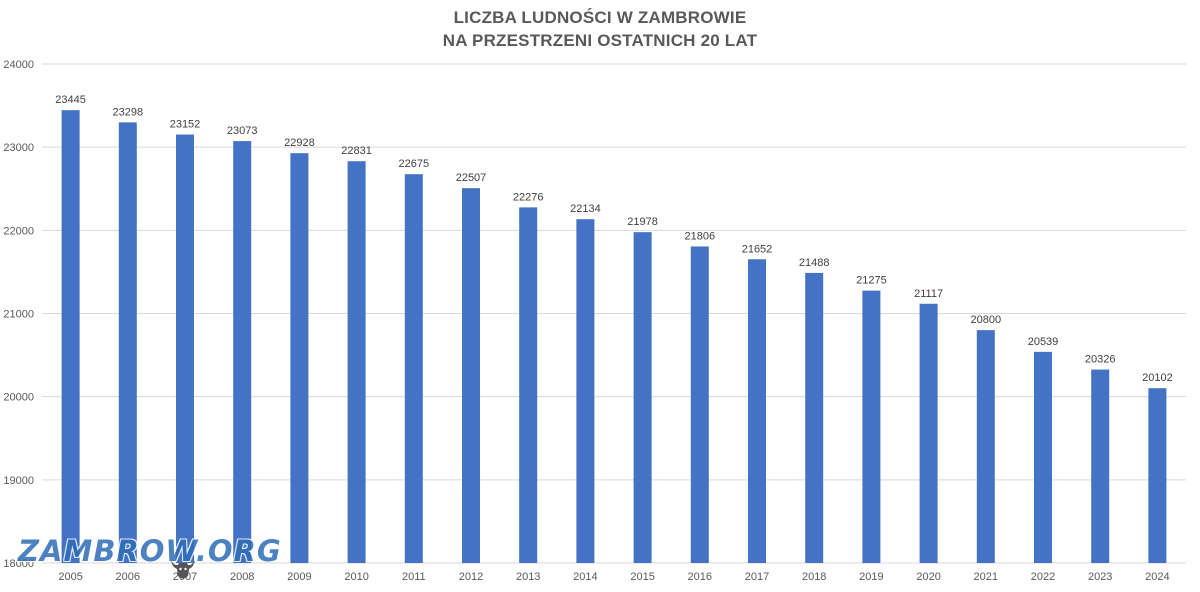 This screenshot has width=1200, height=592. Describe the element at coordinates (600, 17) in the screenshot. I see `chart-title-line-1: LICZBA LUDNOŚCI W ZAMBROWIE` at that location.